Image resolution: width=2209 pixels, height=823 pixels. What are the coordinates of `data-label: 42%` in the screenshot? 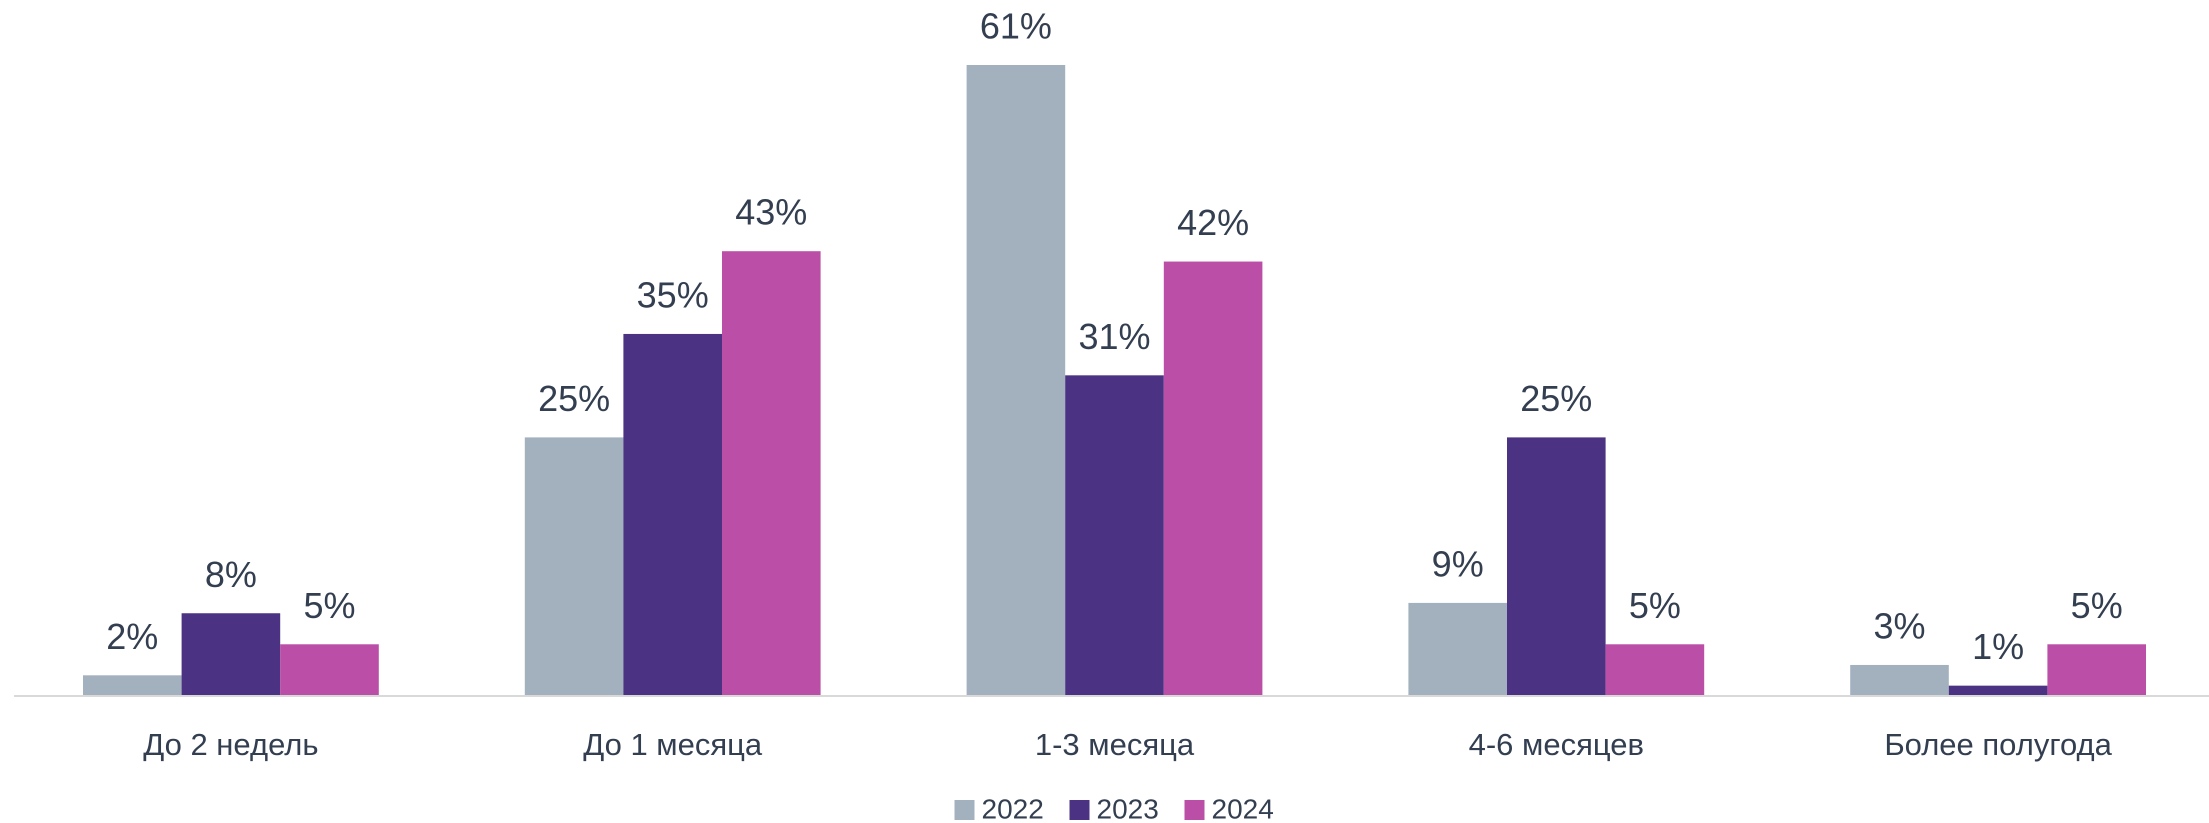 It's located at (1213, 222).